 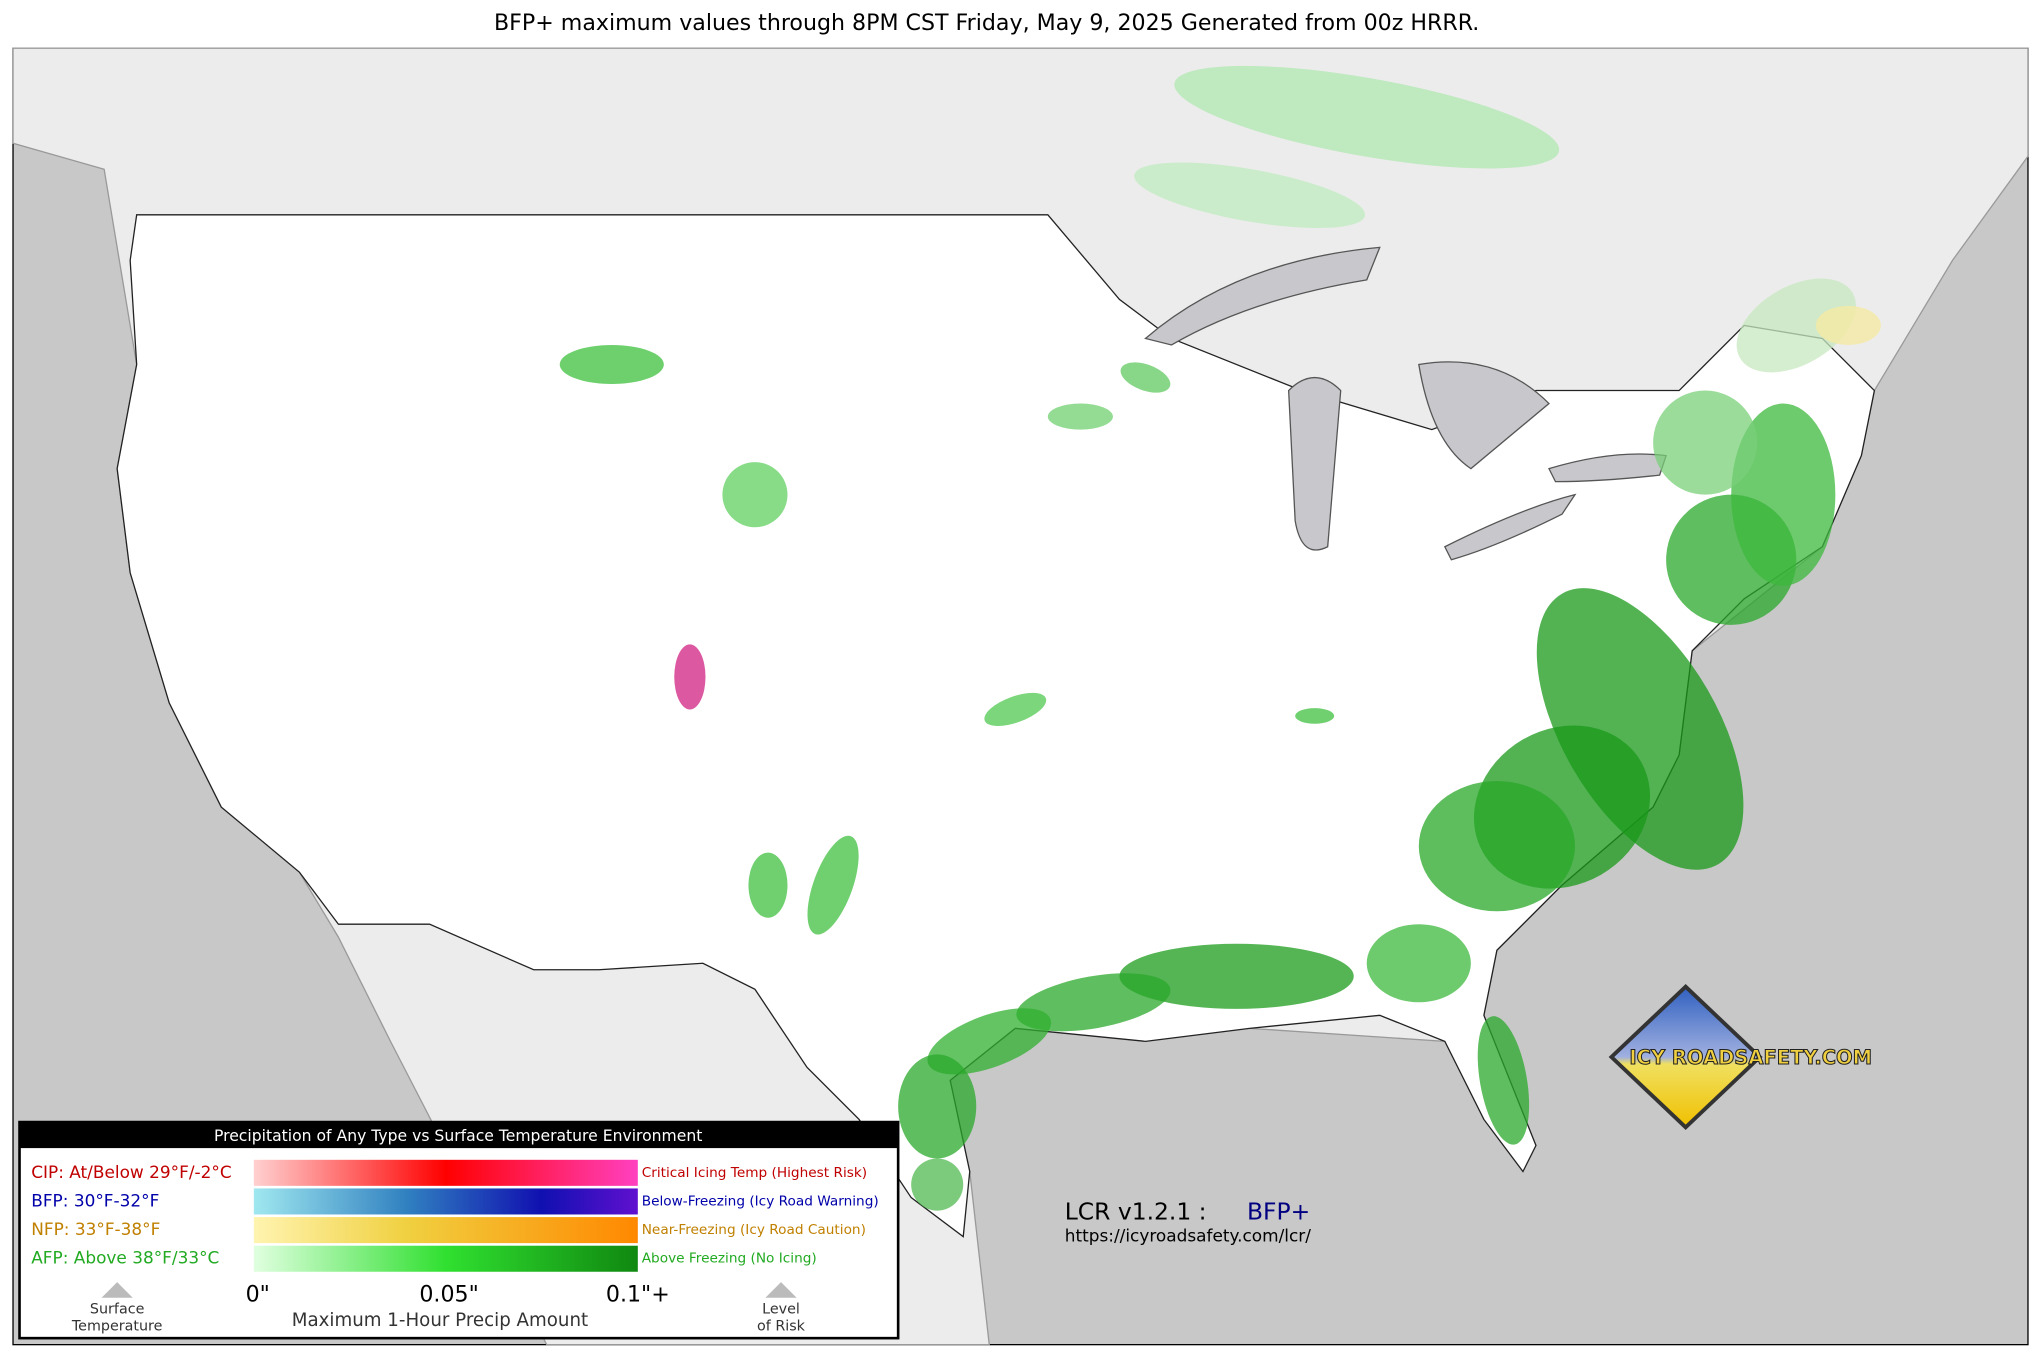 I want to click on lake-superior, so click(x=1262, y=296).